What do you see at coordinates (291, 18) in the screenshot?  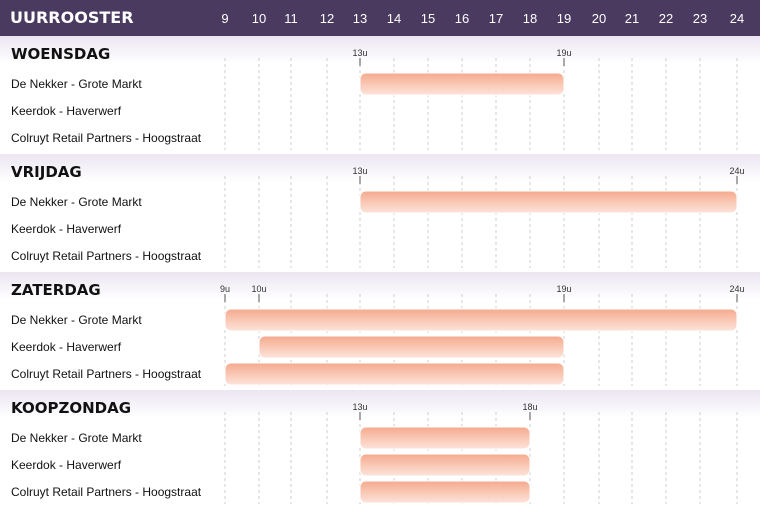 I see `hour-tick-label: 11` at bounding box center [291, 18].